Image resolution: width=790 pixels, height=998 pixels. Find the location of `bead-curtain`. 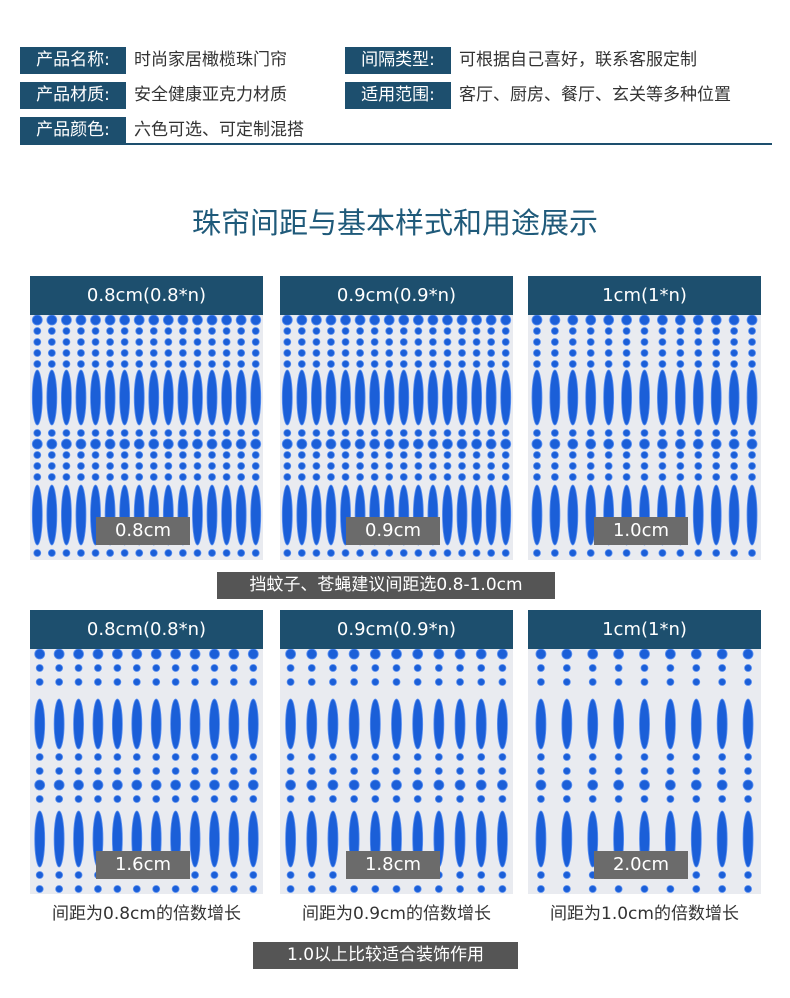

bead-curtain is located at coordinates (146, 437).